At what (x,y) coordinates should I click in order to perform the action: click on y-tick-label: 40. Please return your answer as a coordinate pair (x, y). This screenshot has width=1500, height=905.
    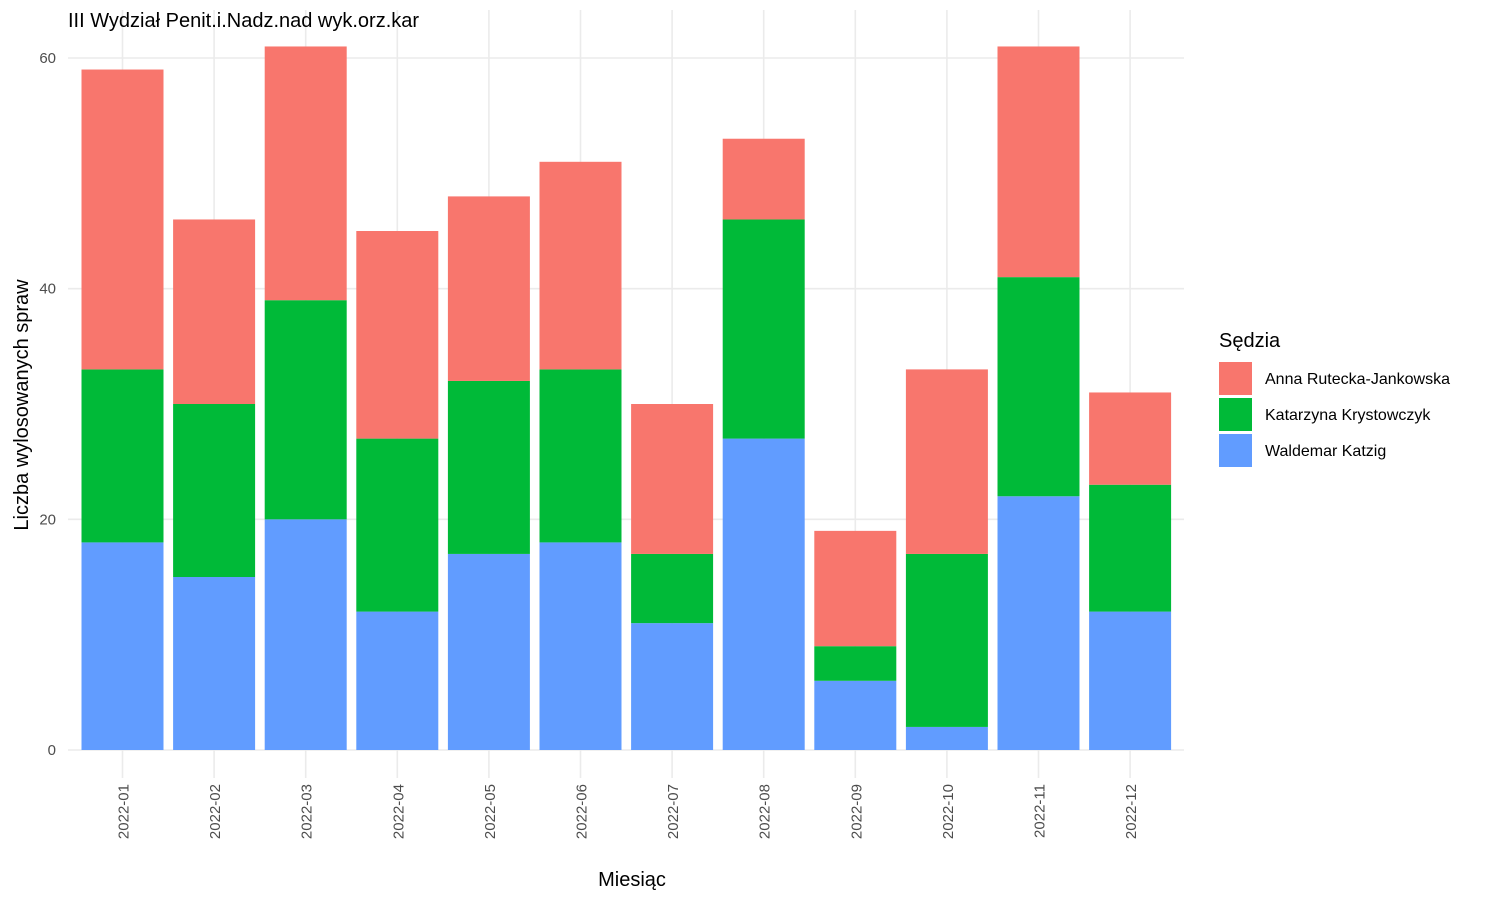
    Looking at the image, I should click on (47, 289).